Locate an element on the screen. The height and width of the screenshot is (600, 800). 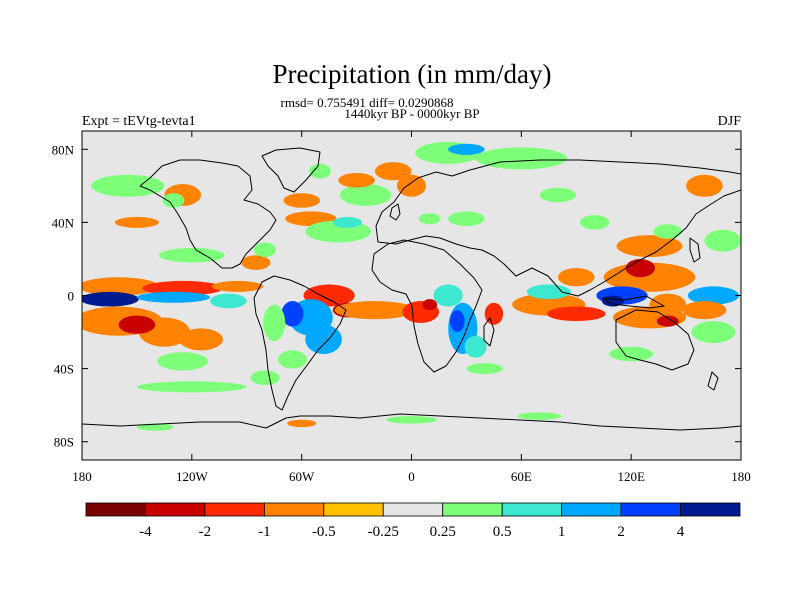
chart-title: Precipitation (in mm/day) is located at coordinates (412, 74).